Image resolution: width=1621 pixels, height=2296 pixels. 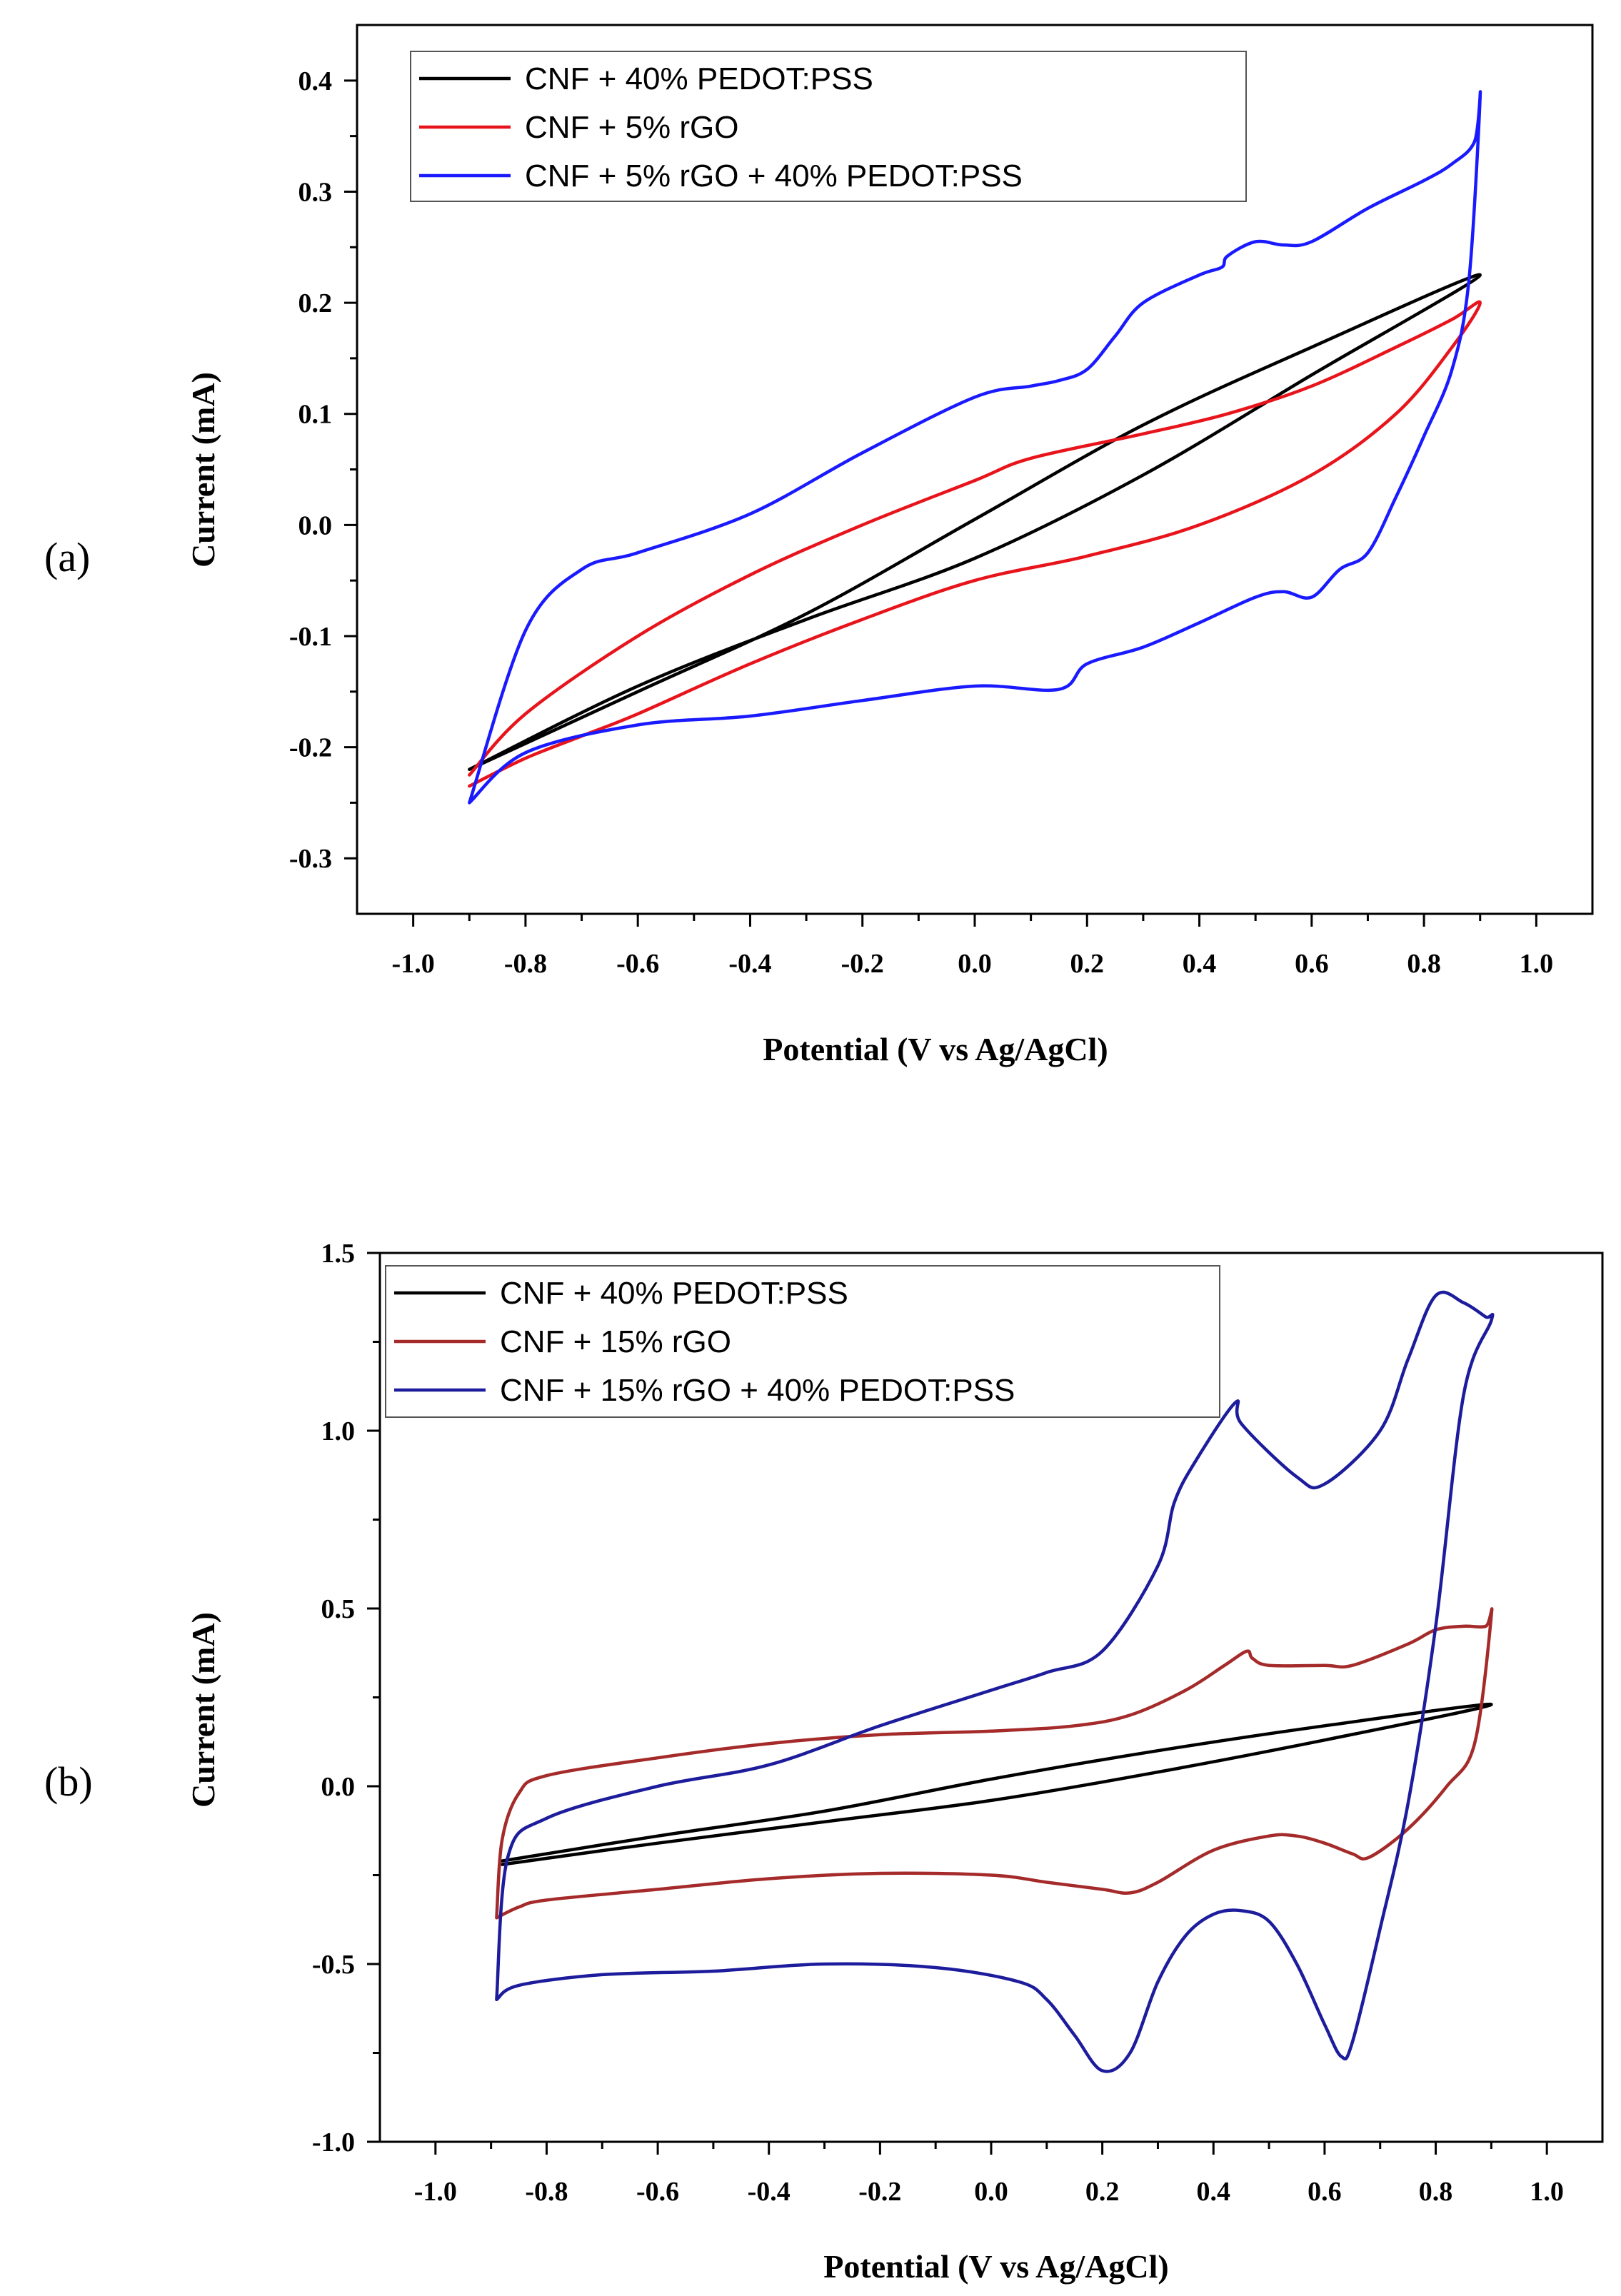 What do you see at coordinates (316, 303) in the screenshot?
I see `y-tick-label: 0.2` at bounding box center [316, 303].